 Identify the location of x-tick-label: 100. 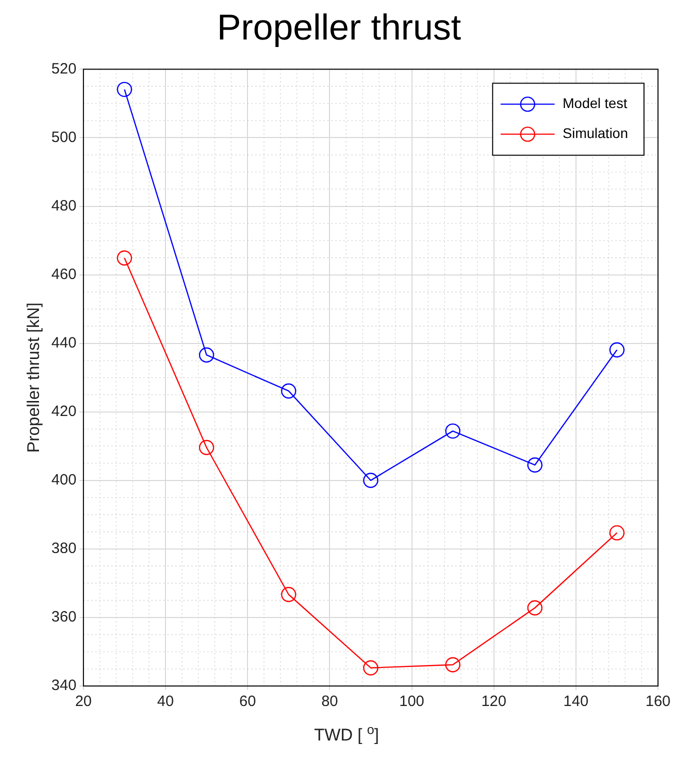
(411, 701).